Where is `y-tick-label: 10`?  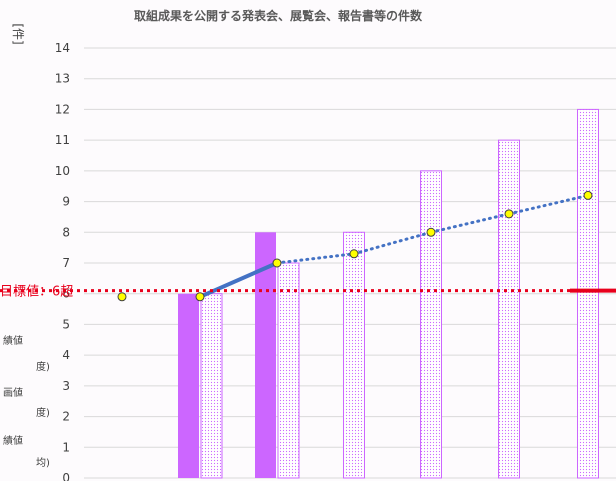 y-tick-label: 10 is located at coordinates (62, 171).